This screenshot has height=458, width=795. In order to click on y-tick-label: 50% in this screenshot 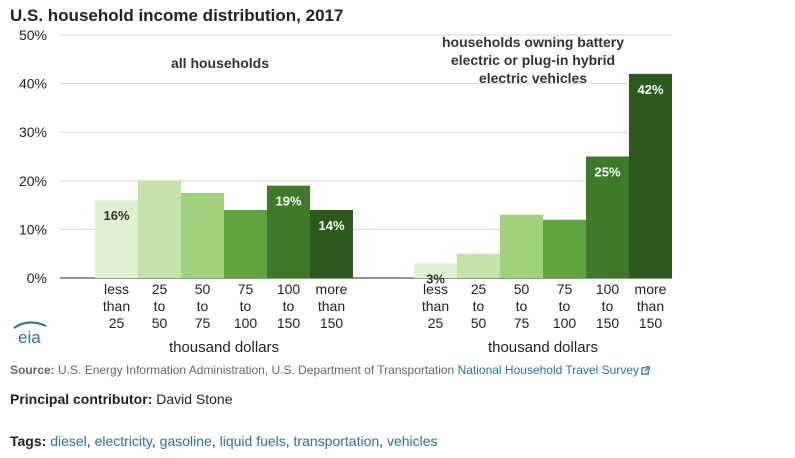, I will do `click(33, 35)`.